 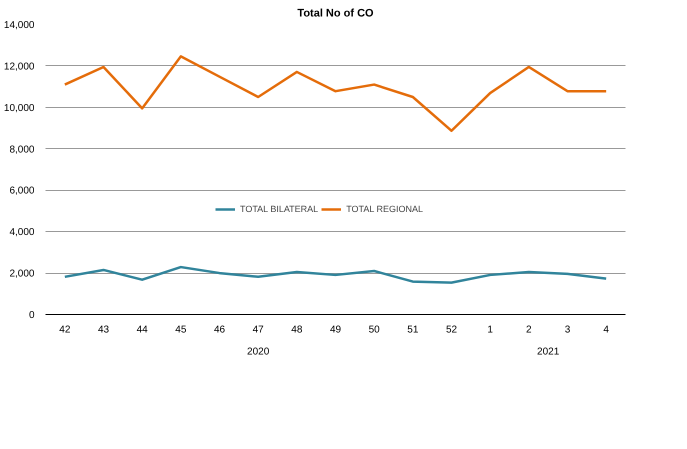 I want to click on y-tick-label: 6,000, so click(x=22, y=191).